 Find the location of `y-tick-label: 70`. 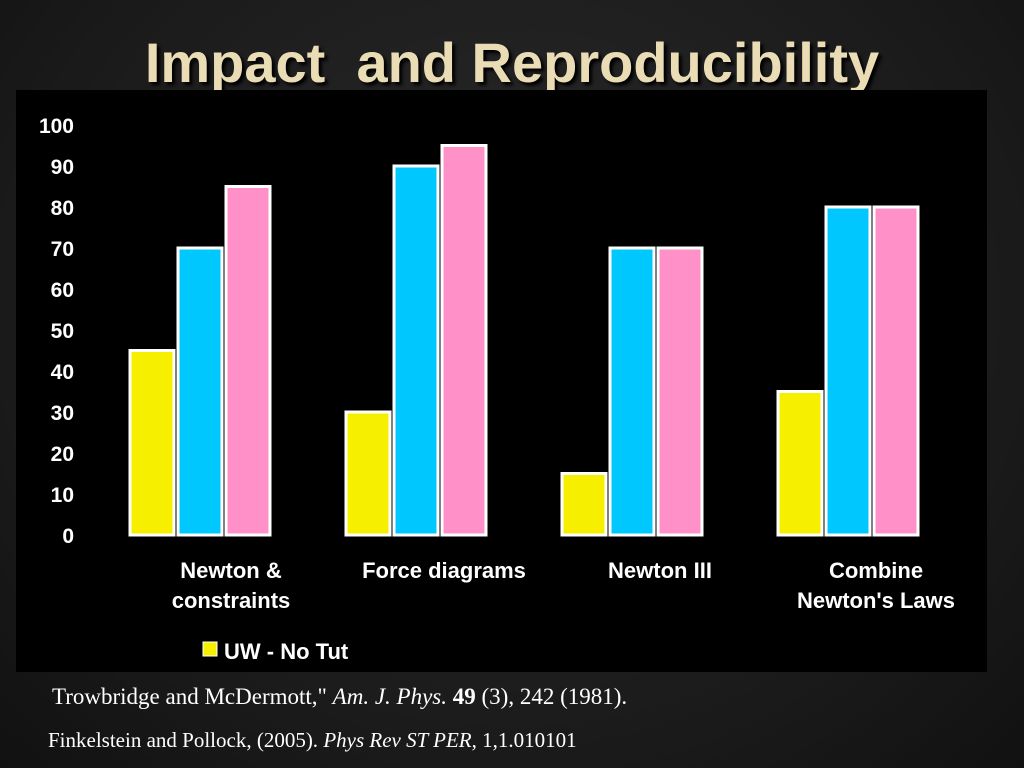

y-tick-label: 70 is located at coordinates (62, 249).